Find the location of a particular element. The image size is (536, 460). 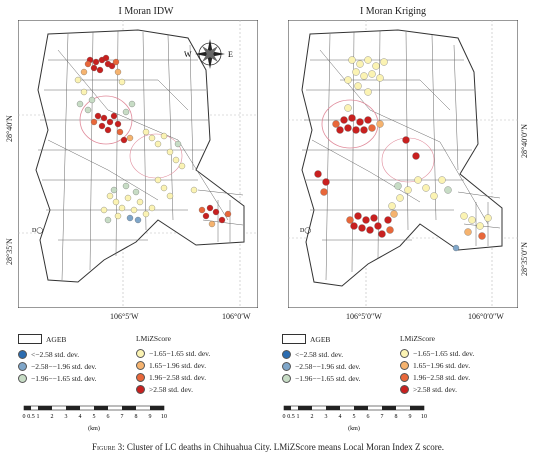

lat-label-idw-2: 28°35′N is located at coordinates (9, 251).